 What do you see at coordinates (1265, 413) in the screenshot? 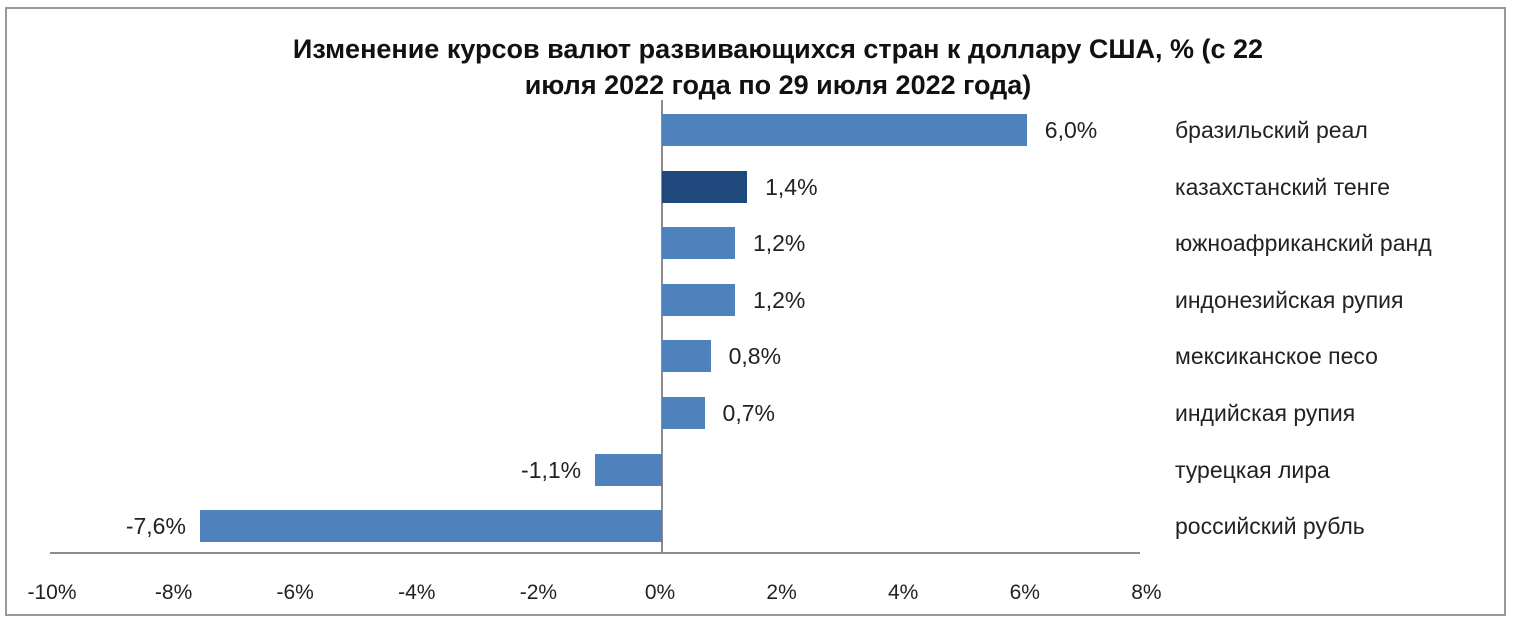
I see `category-label: индийская рупия` at bounding box center [1265, 413].